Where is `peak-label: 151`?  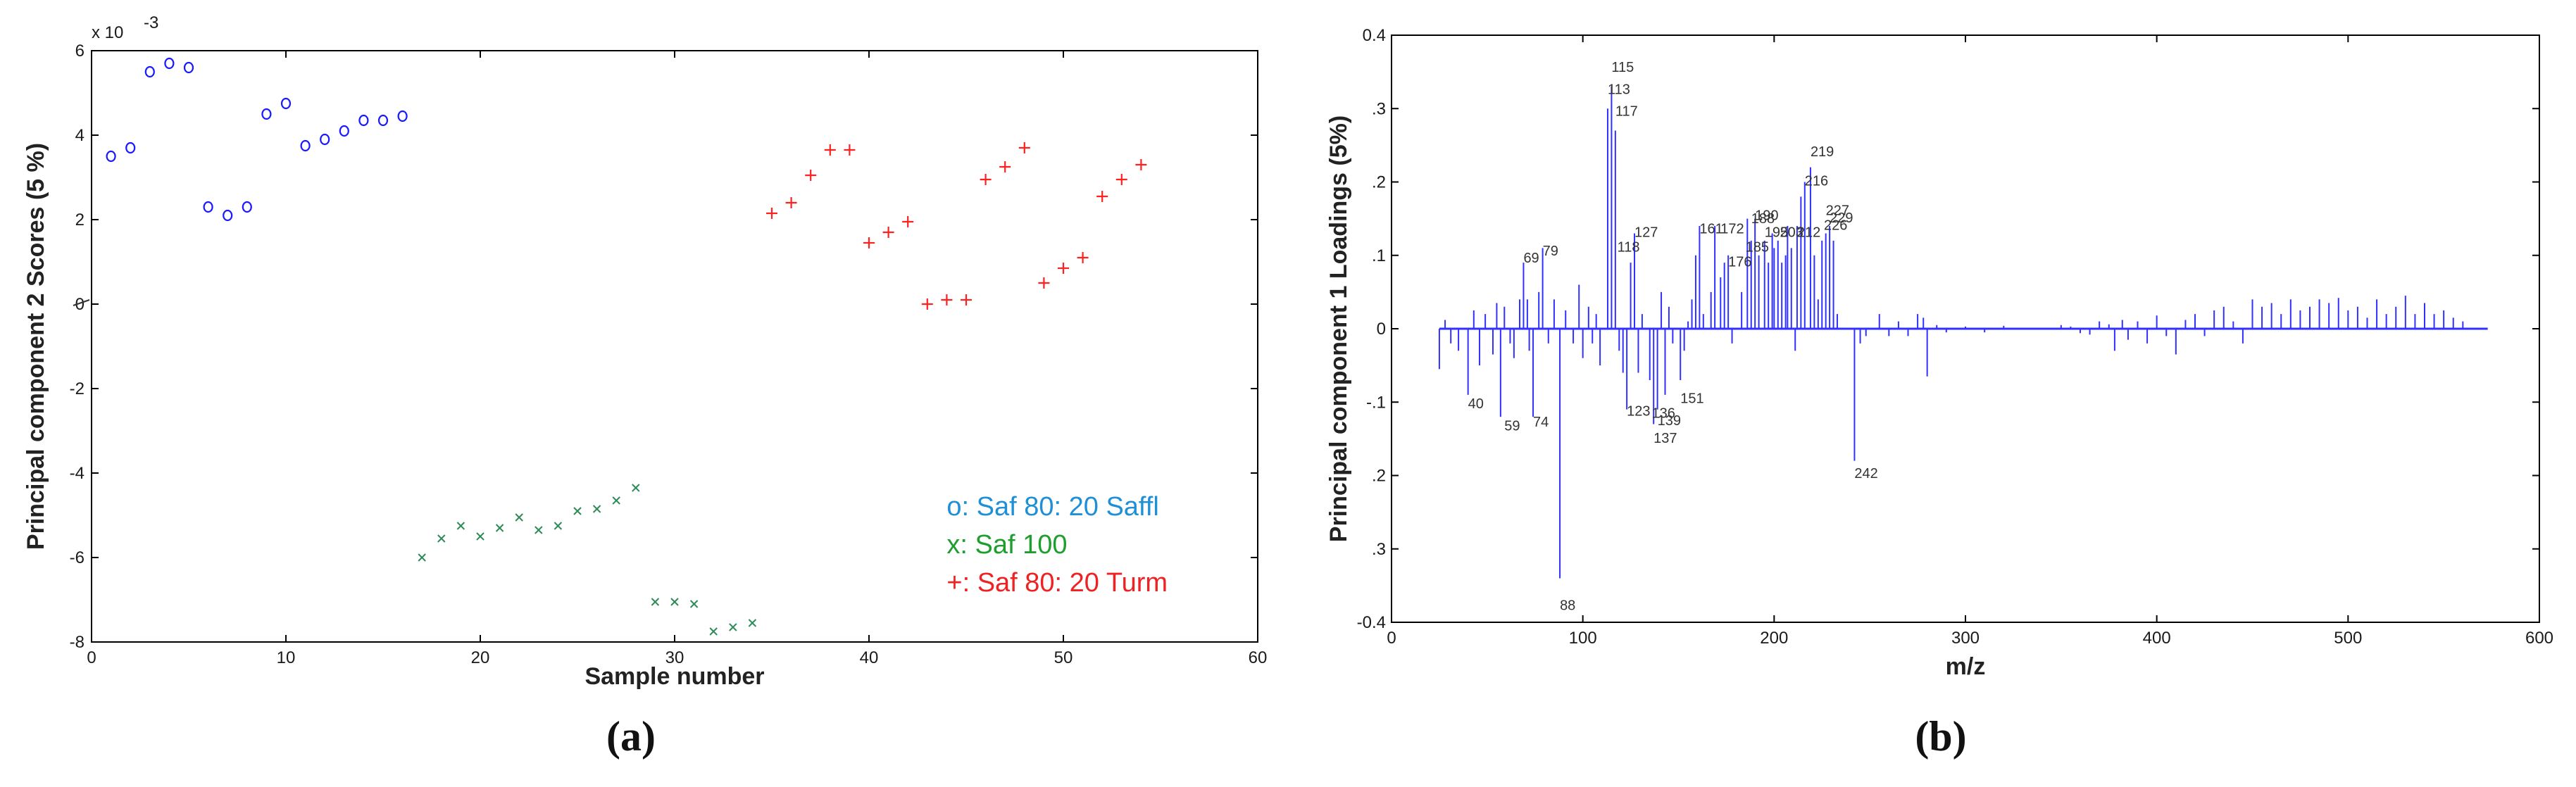 peak-label: 151 is located at coordinates (1691, 399).